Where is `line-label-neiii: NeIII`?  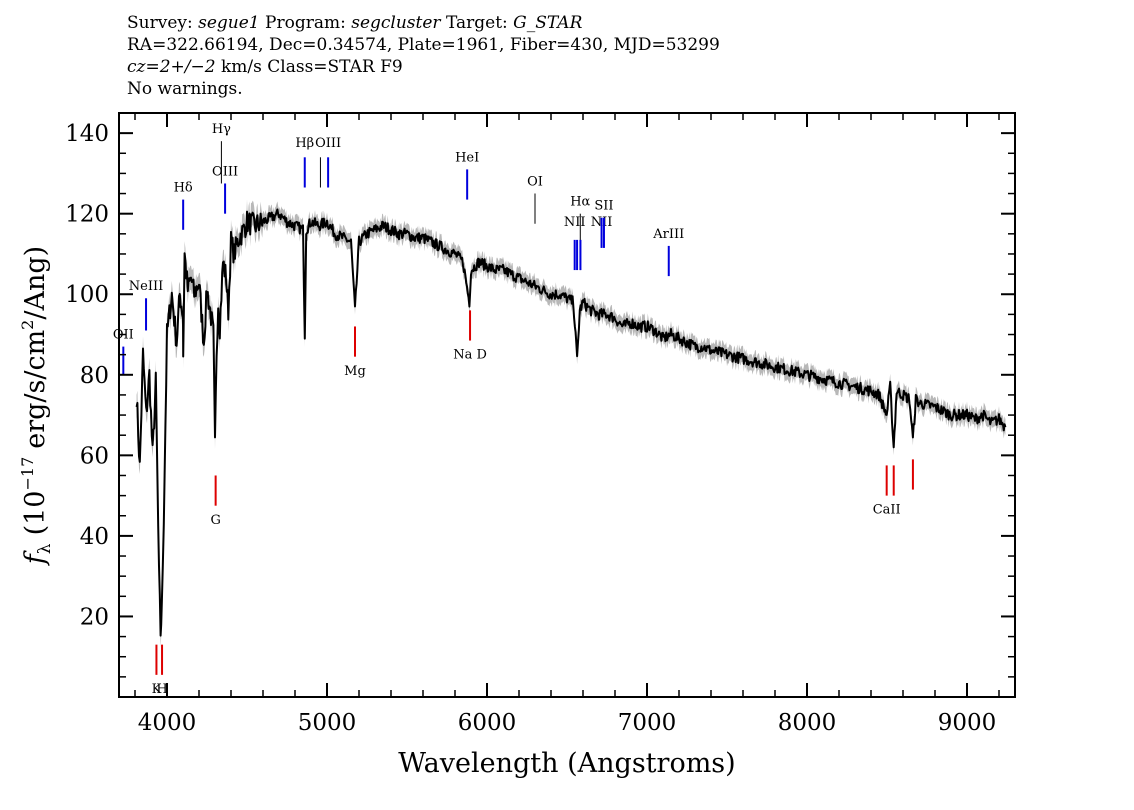
line-label-neiii: NeIII is located at coordinates (146, 286).